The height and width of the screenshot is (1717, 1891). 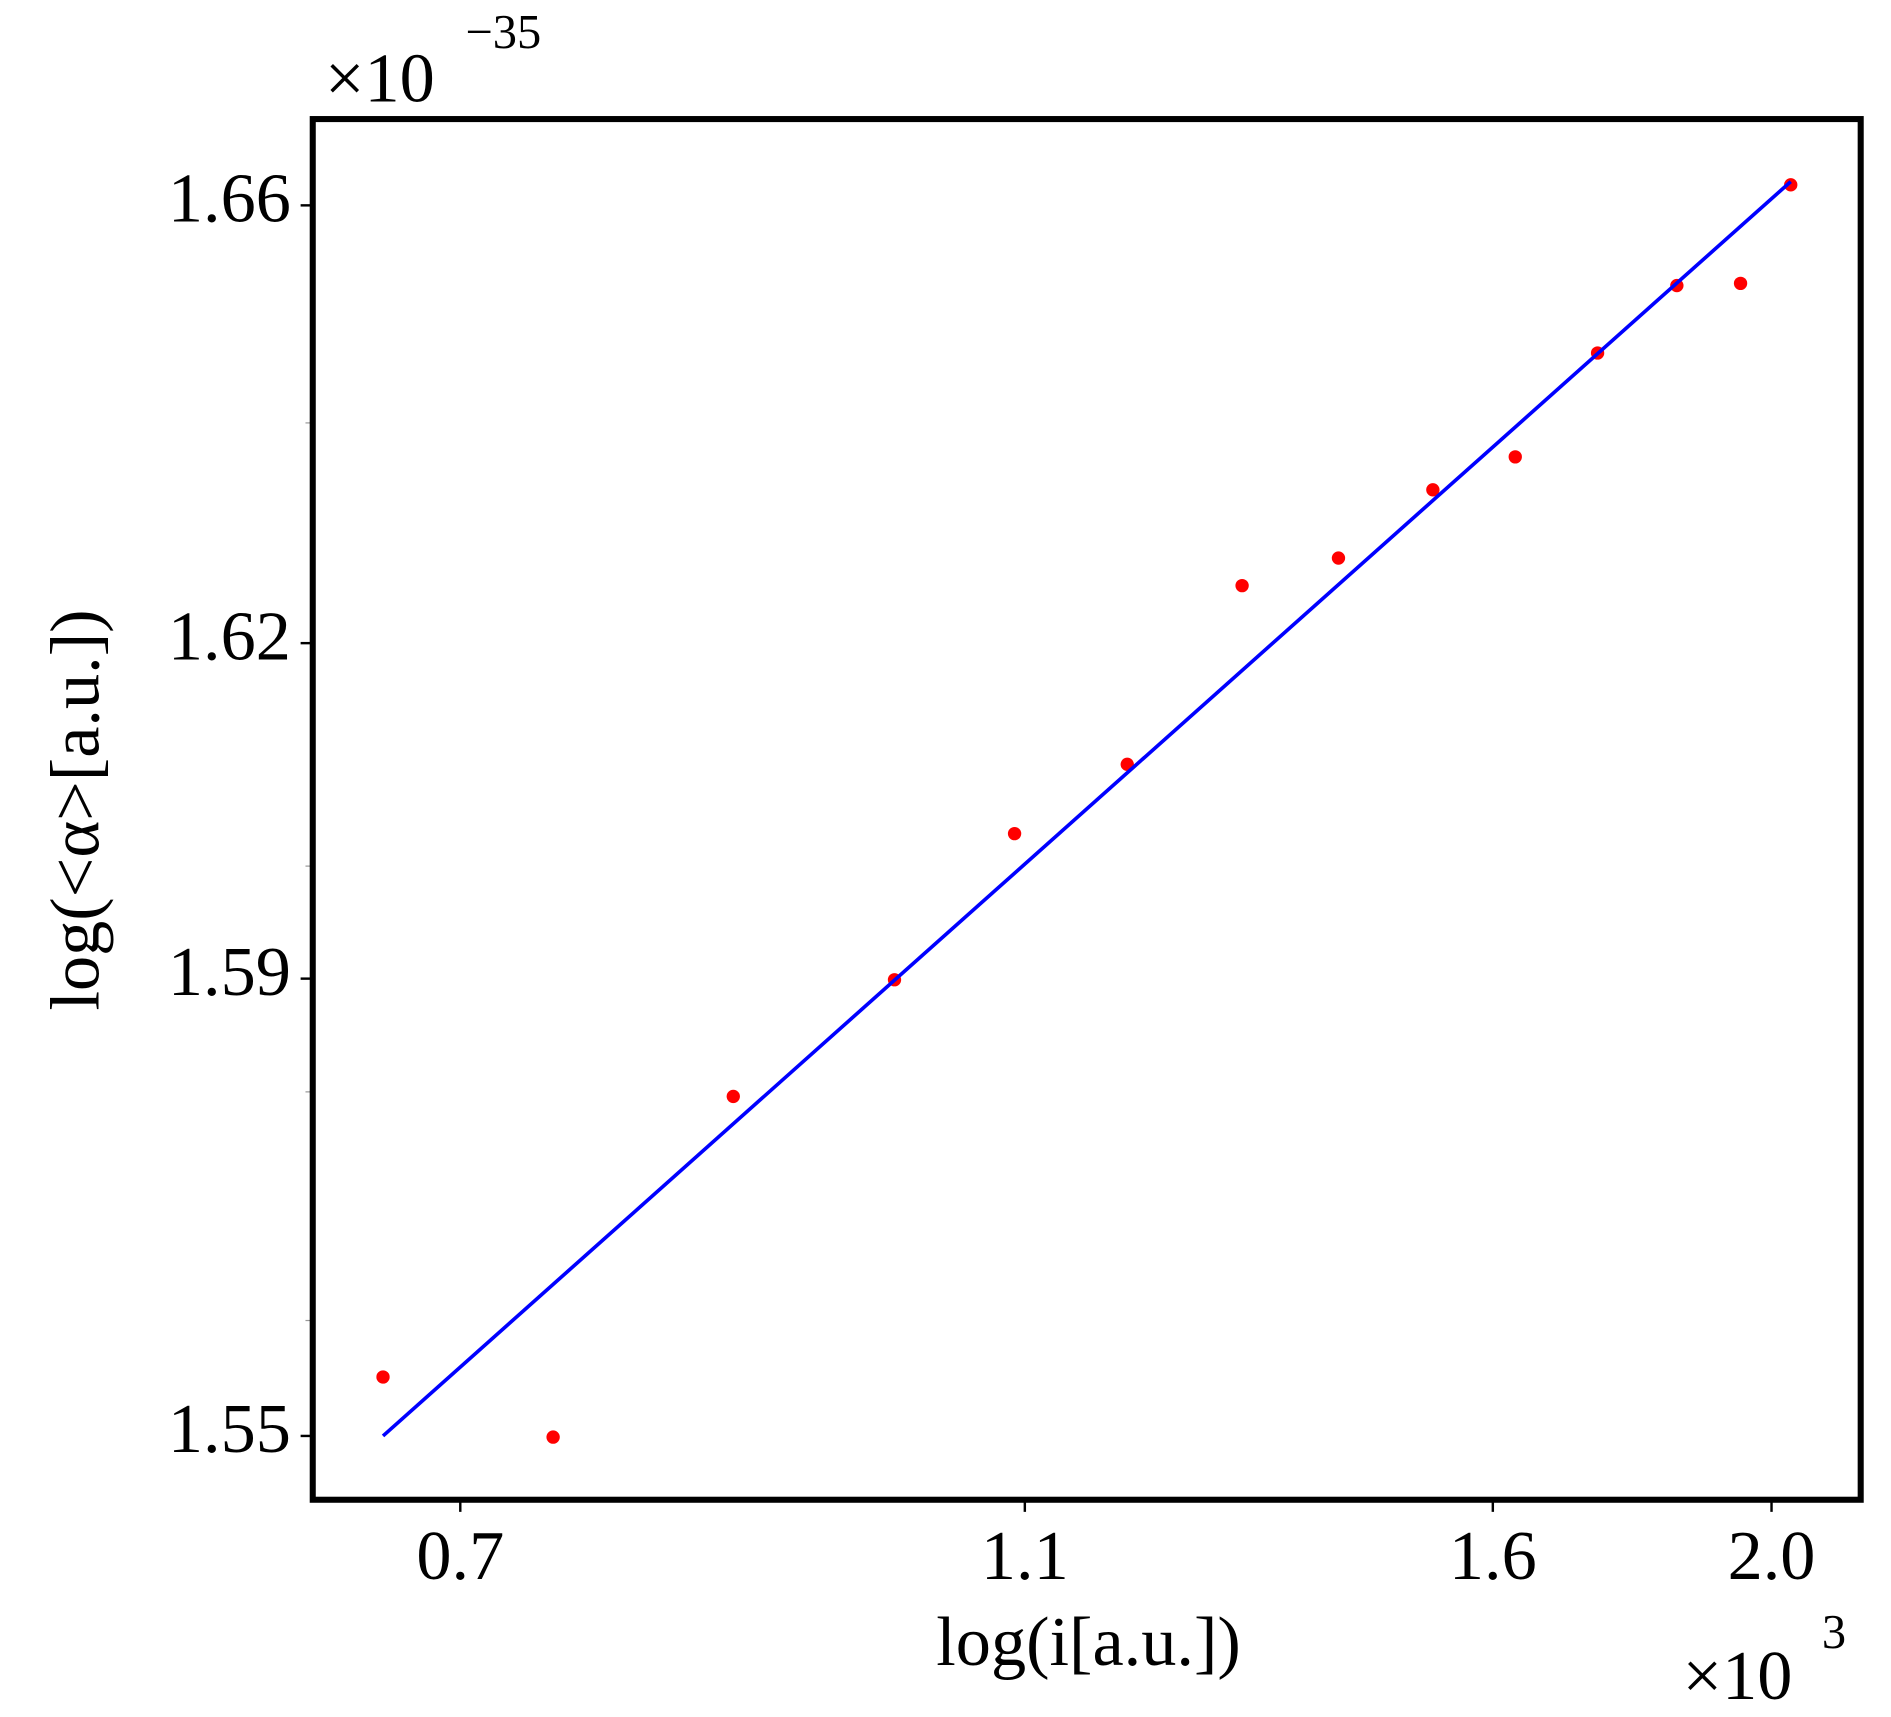 I want to click on x-tick-label: 1.1, so click(x=1025, y=1556).